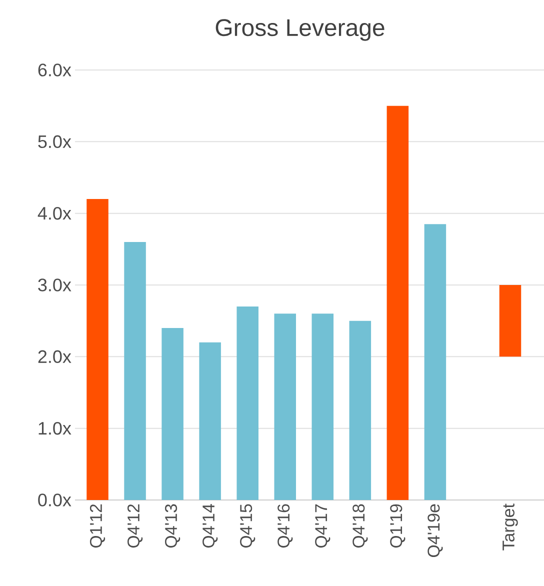 This screenshot has height=586, width=544. What do you see at coordinates (55, 285) in the screenshot?
I see `y-tick-label: 3.0x` at bounding box center [55, 285].